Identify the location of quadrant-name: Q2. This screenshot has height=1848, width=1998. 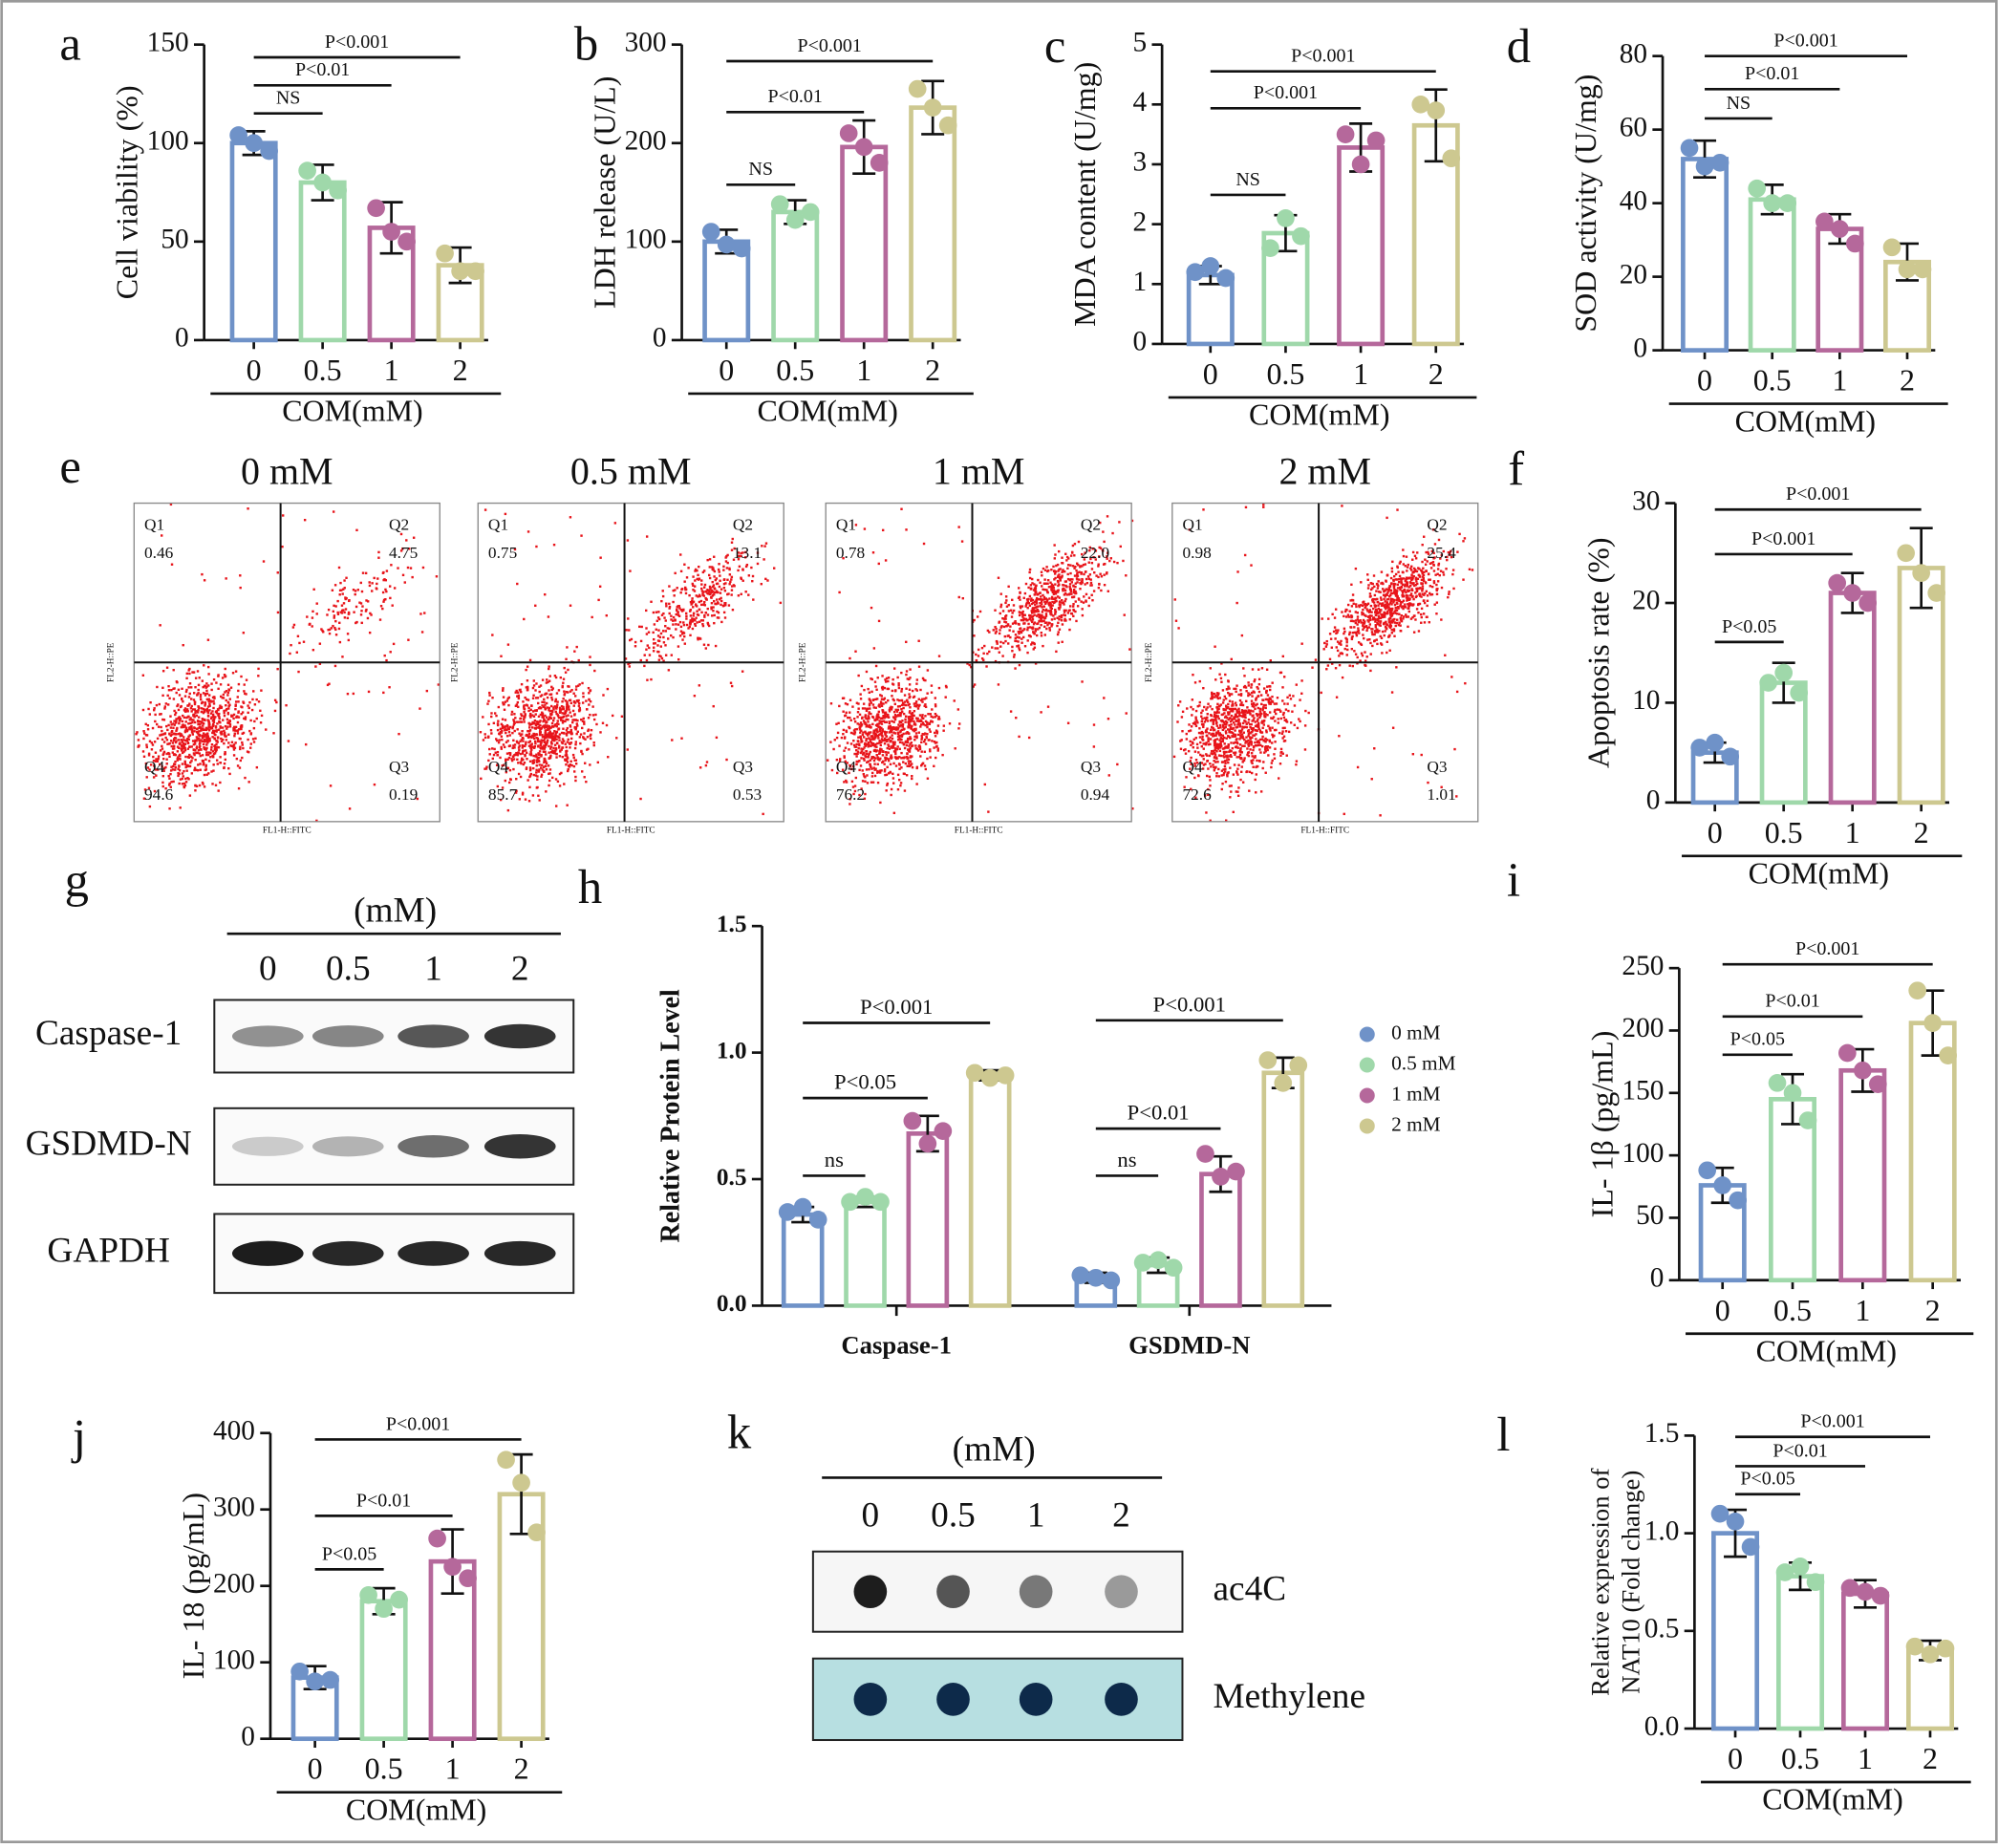
(743, 525).